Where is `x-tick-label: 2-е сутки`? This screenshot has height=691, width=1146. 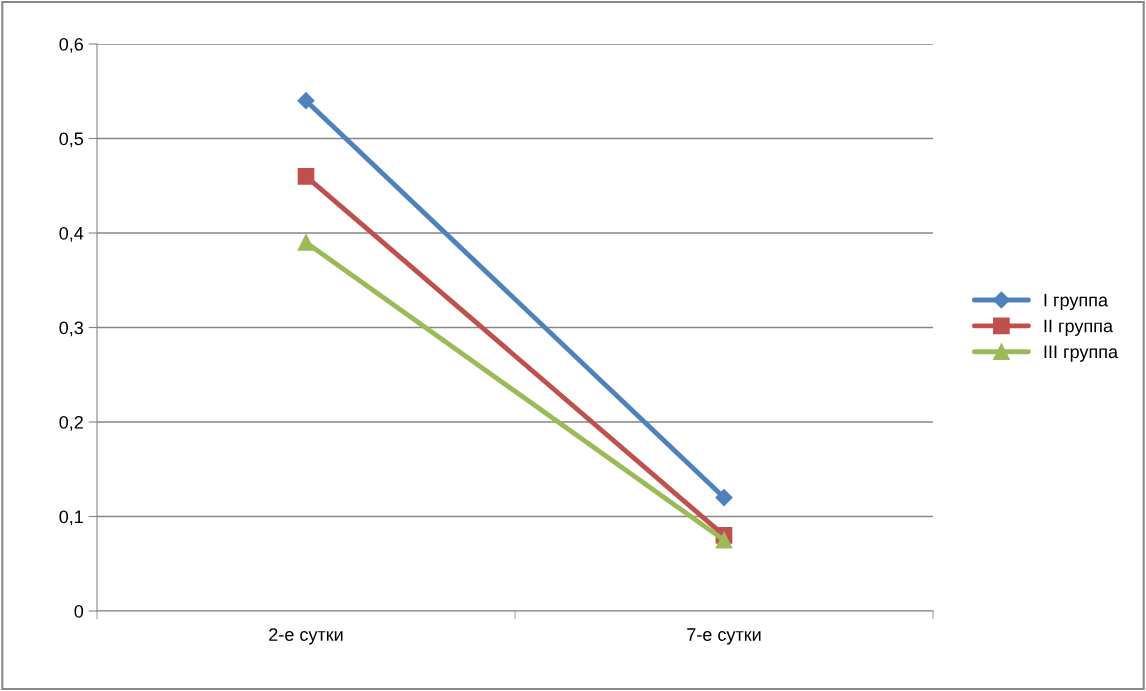
x-tick-label: 2-е сутки is located at coordinates (306, 636).